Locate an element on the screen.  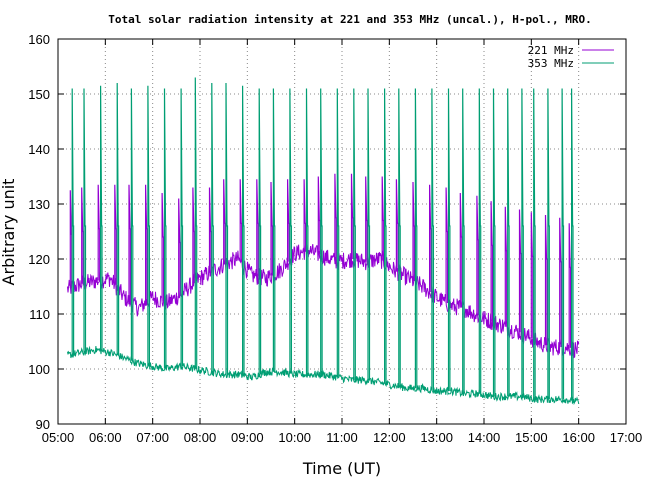
x-tick-label: 06:00 is located at coordinates (105, 437).